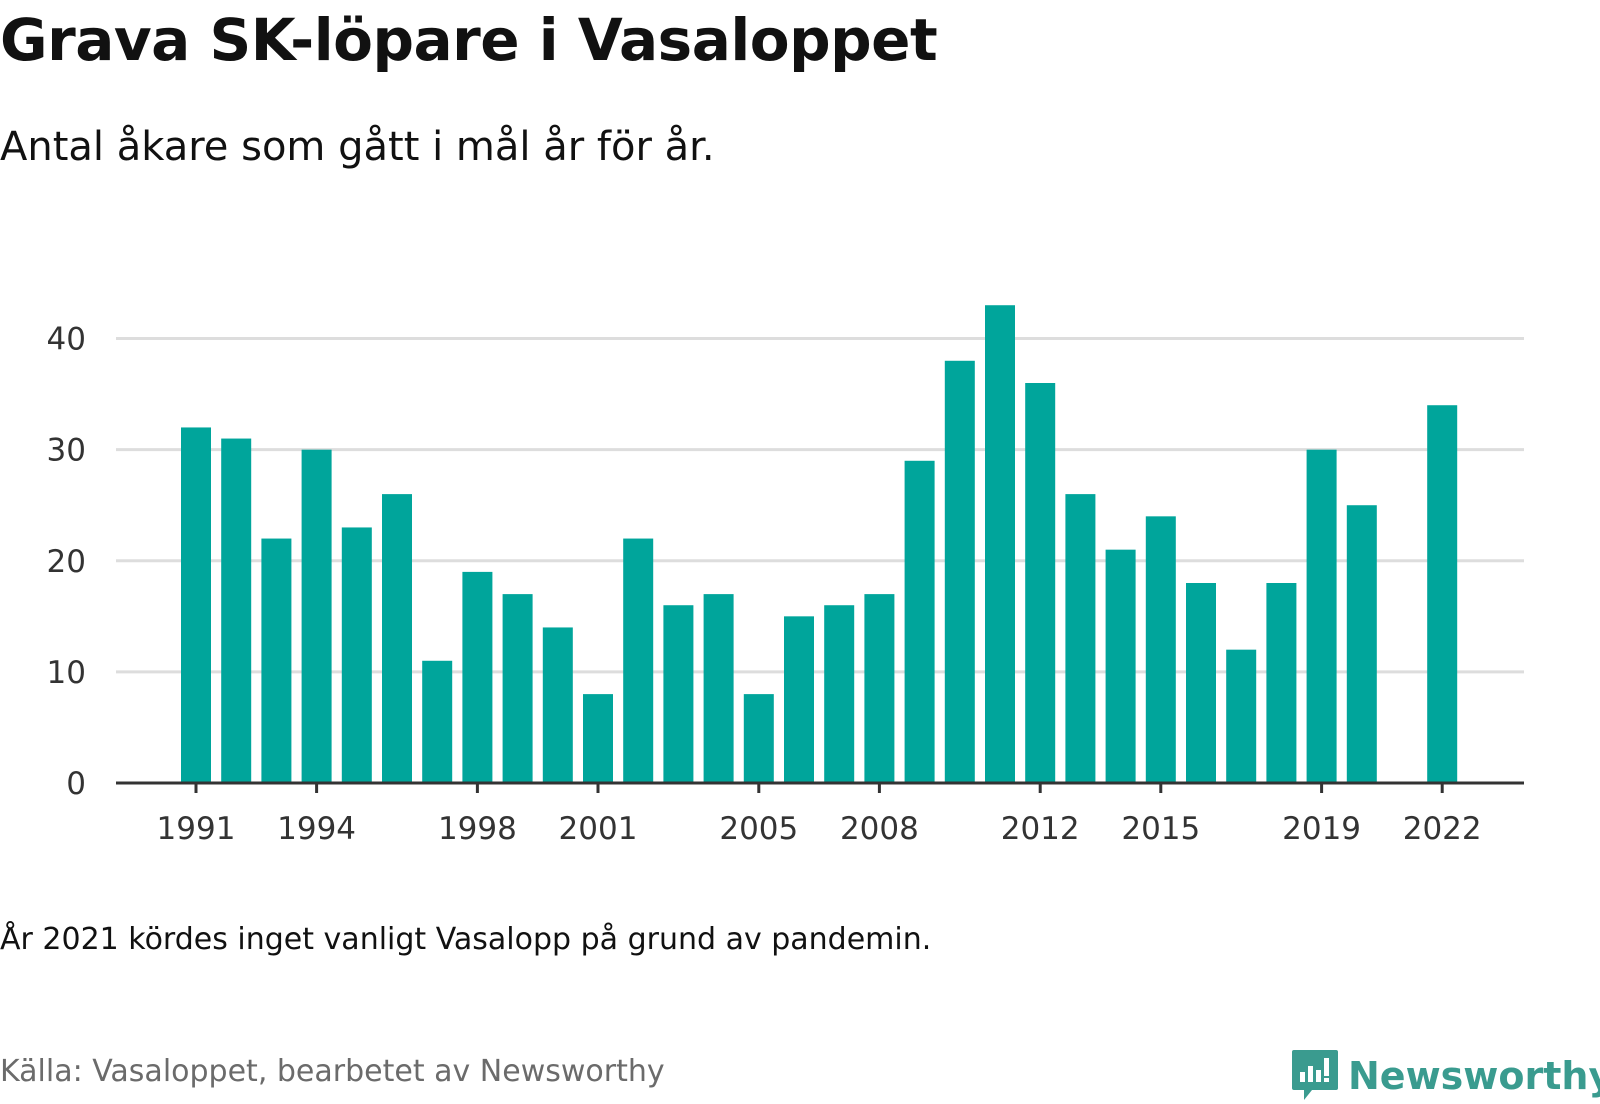 Image resolution: width=1600 pixels, height=1104 pixels. I want to click on bar-2012, so click(1040, 583).